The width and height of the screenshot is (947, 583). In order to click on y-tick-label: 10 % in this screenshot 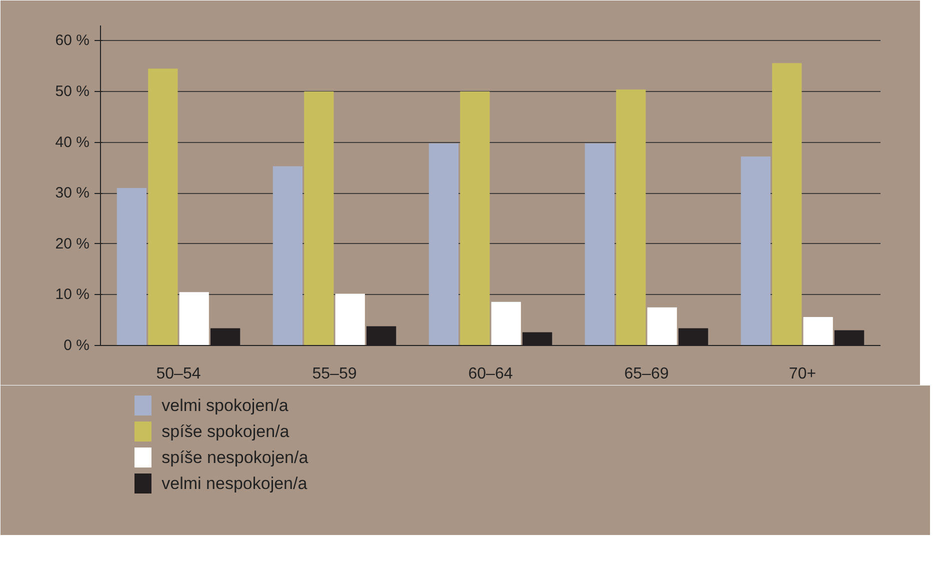, I will do `click(72, 295)`.